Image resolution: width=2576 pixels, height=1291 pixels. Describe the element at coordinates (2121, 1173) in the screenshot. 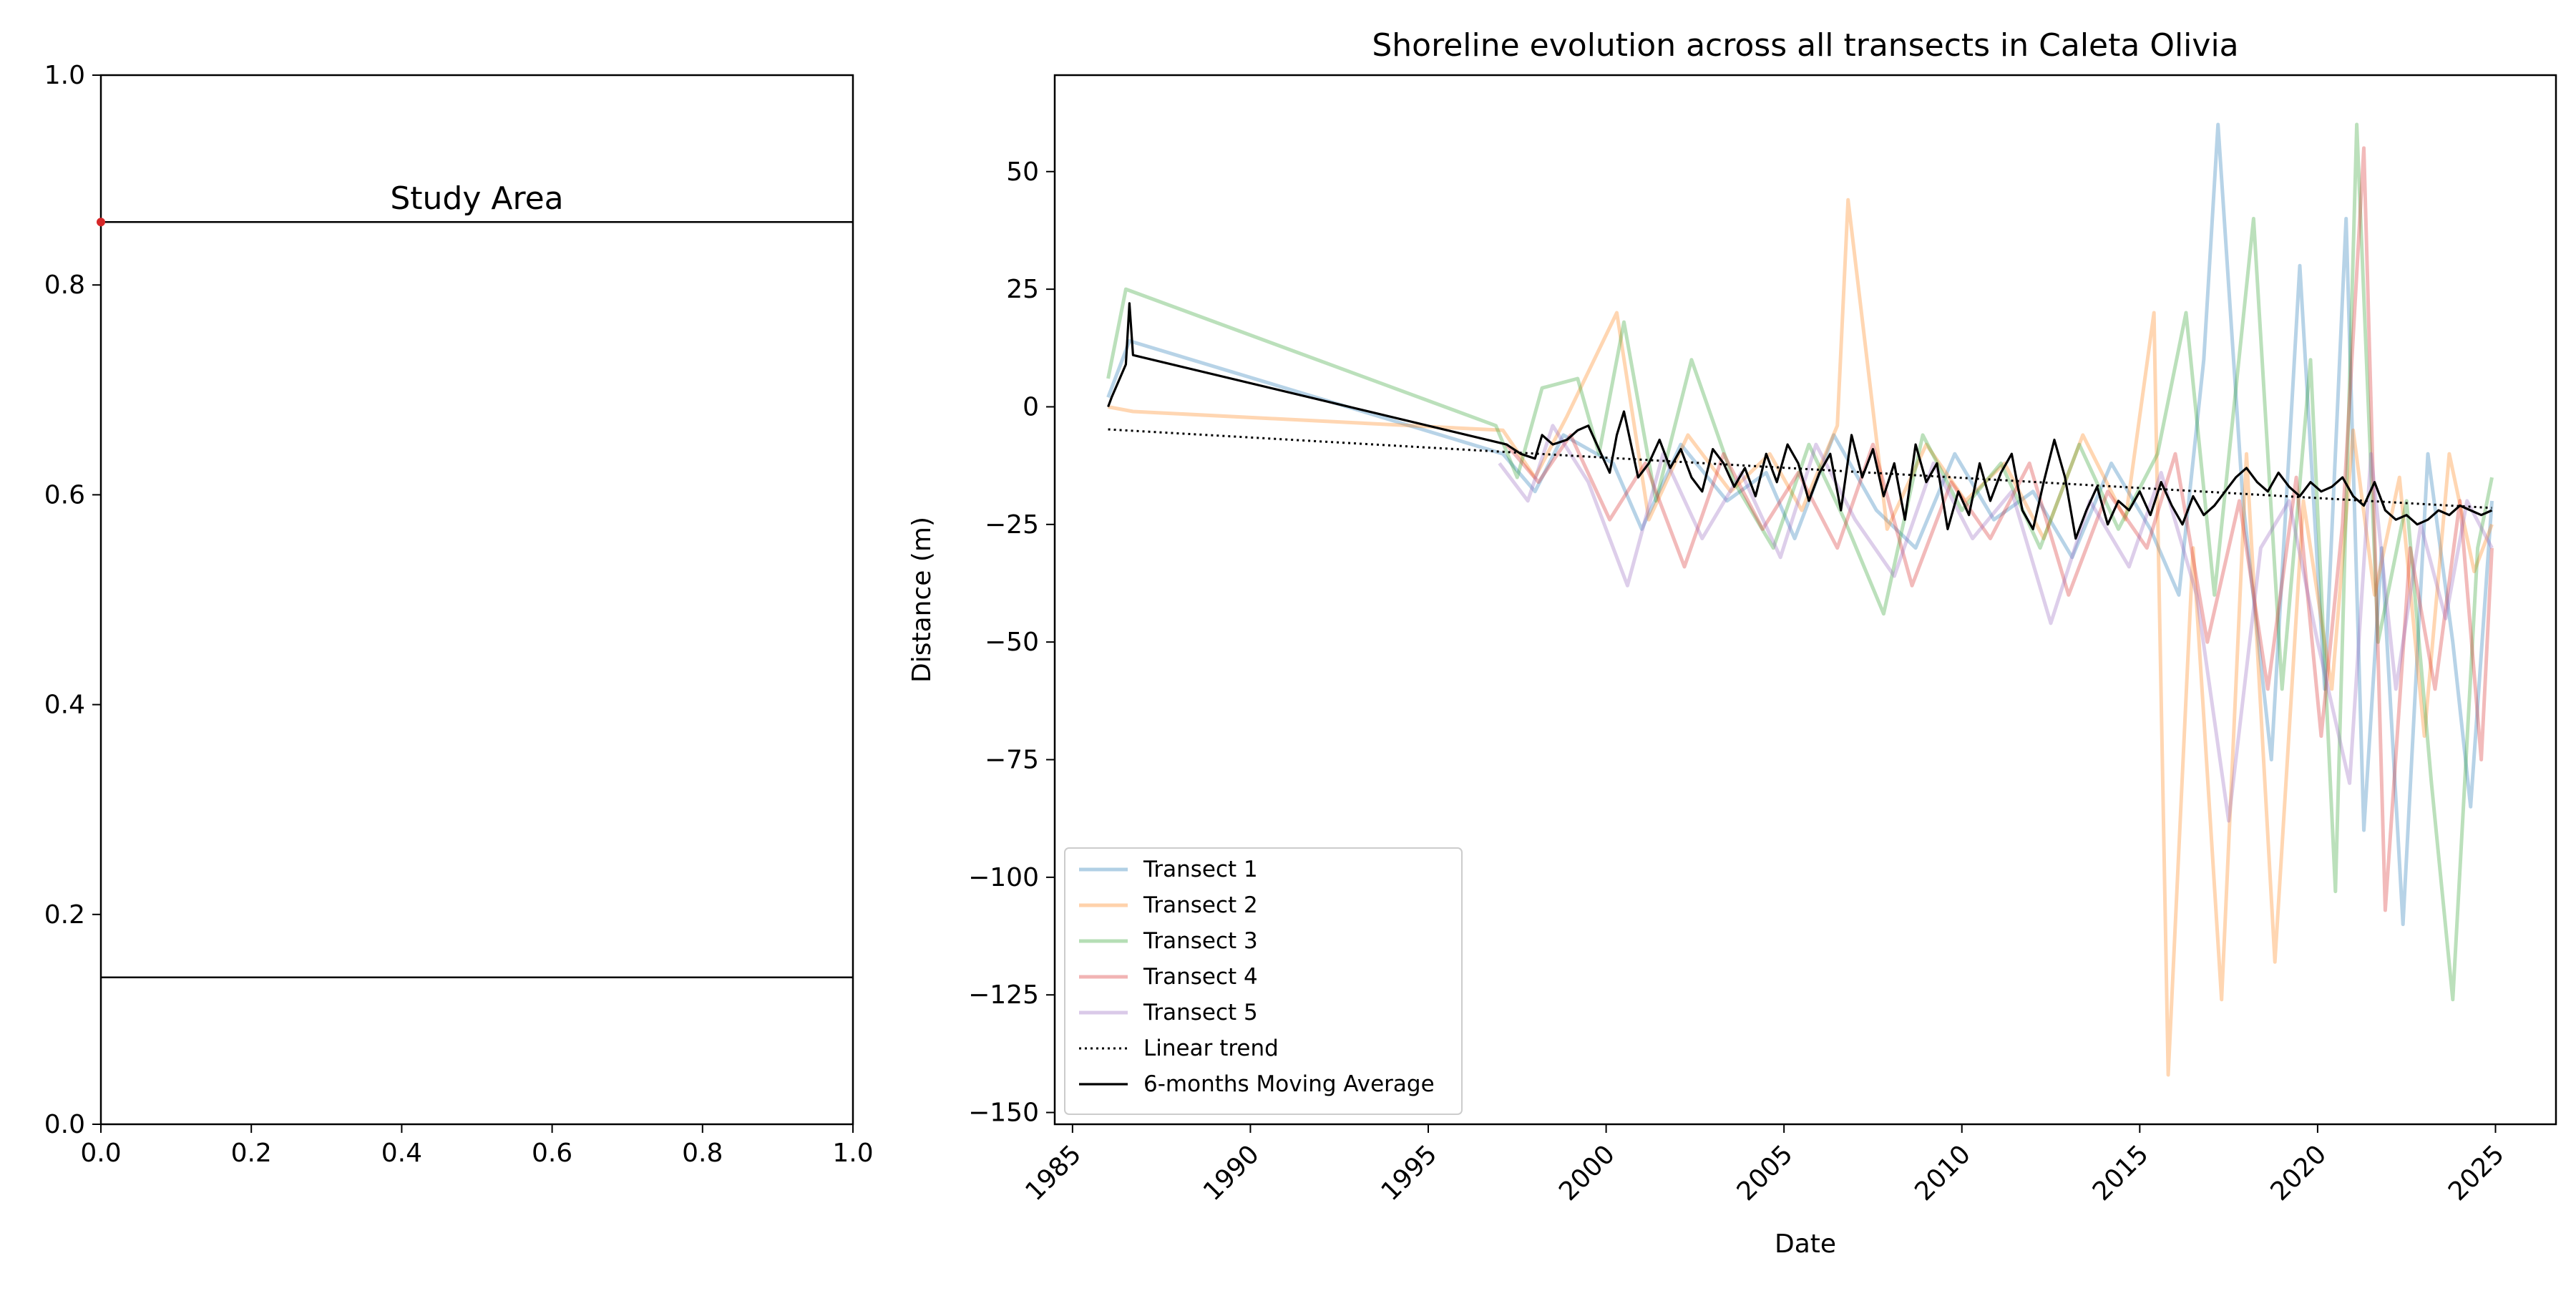

I see `shoreline-x-tick-label: 2015` at that location.